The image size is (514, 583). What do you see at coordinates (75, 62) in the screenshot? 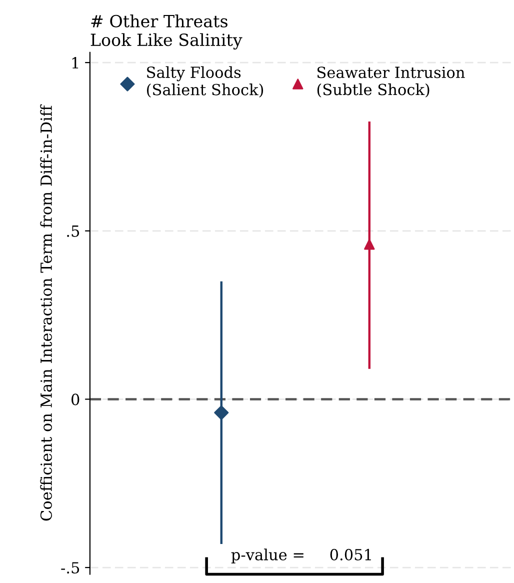
I see `y-tick-label: 1` at bounding box center [75, 62].